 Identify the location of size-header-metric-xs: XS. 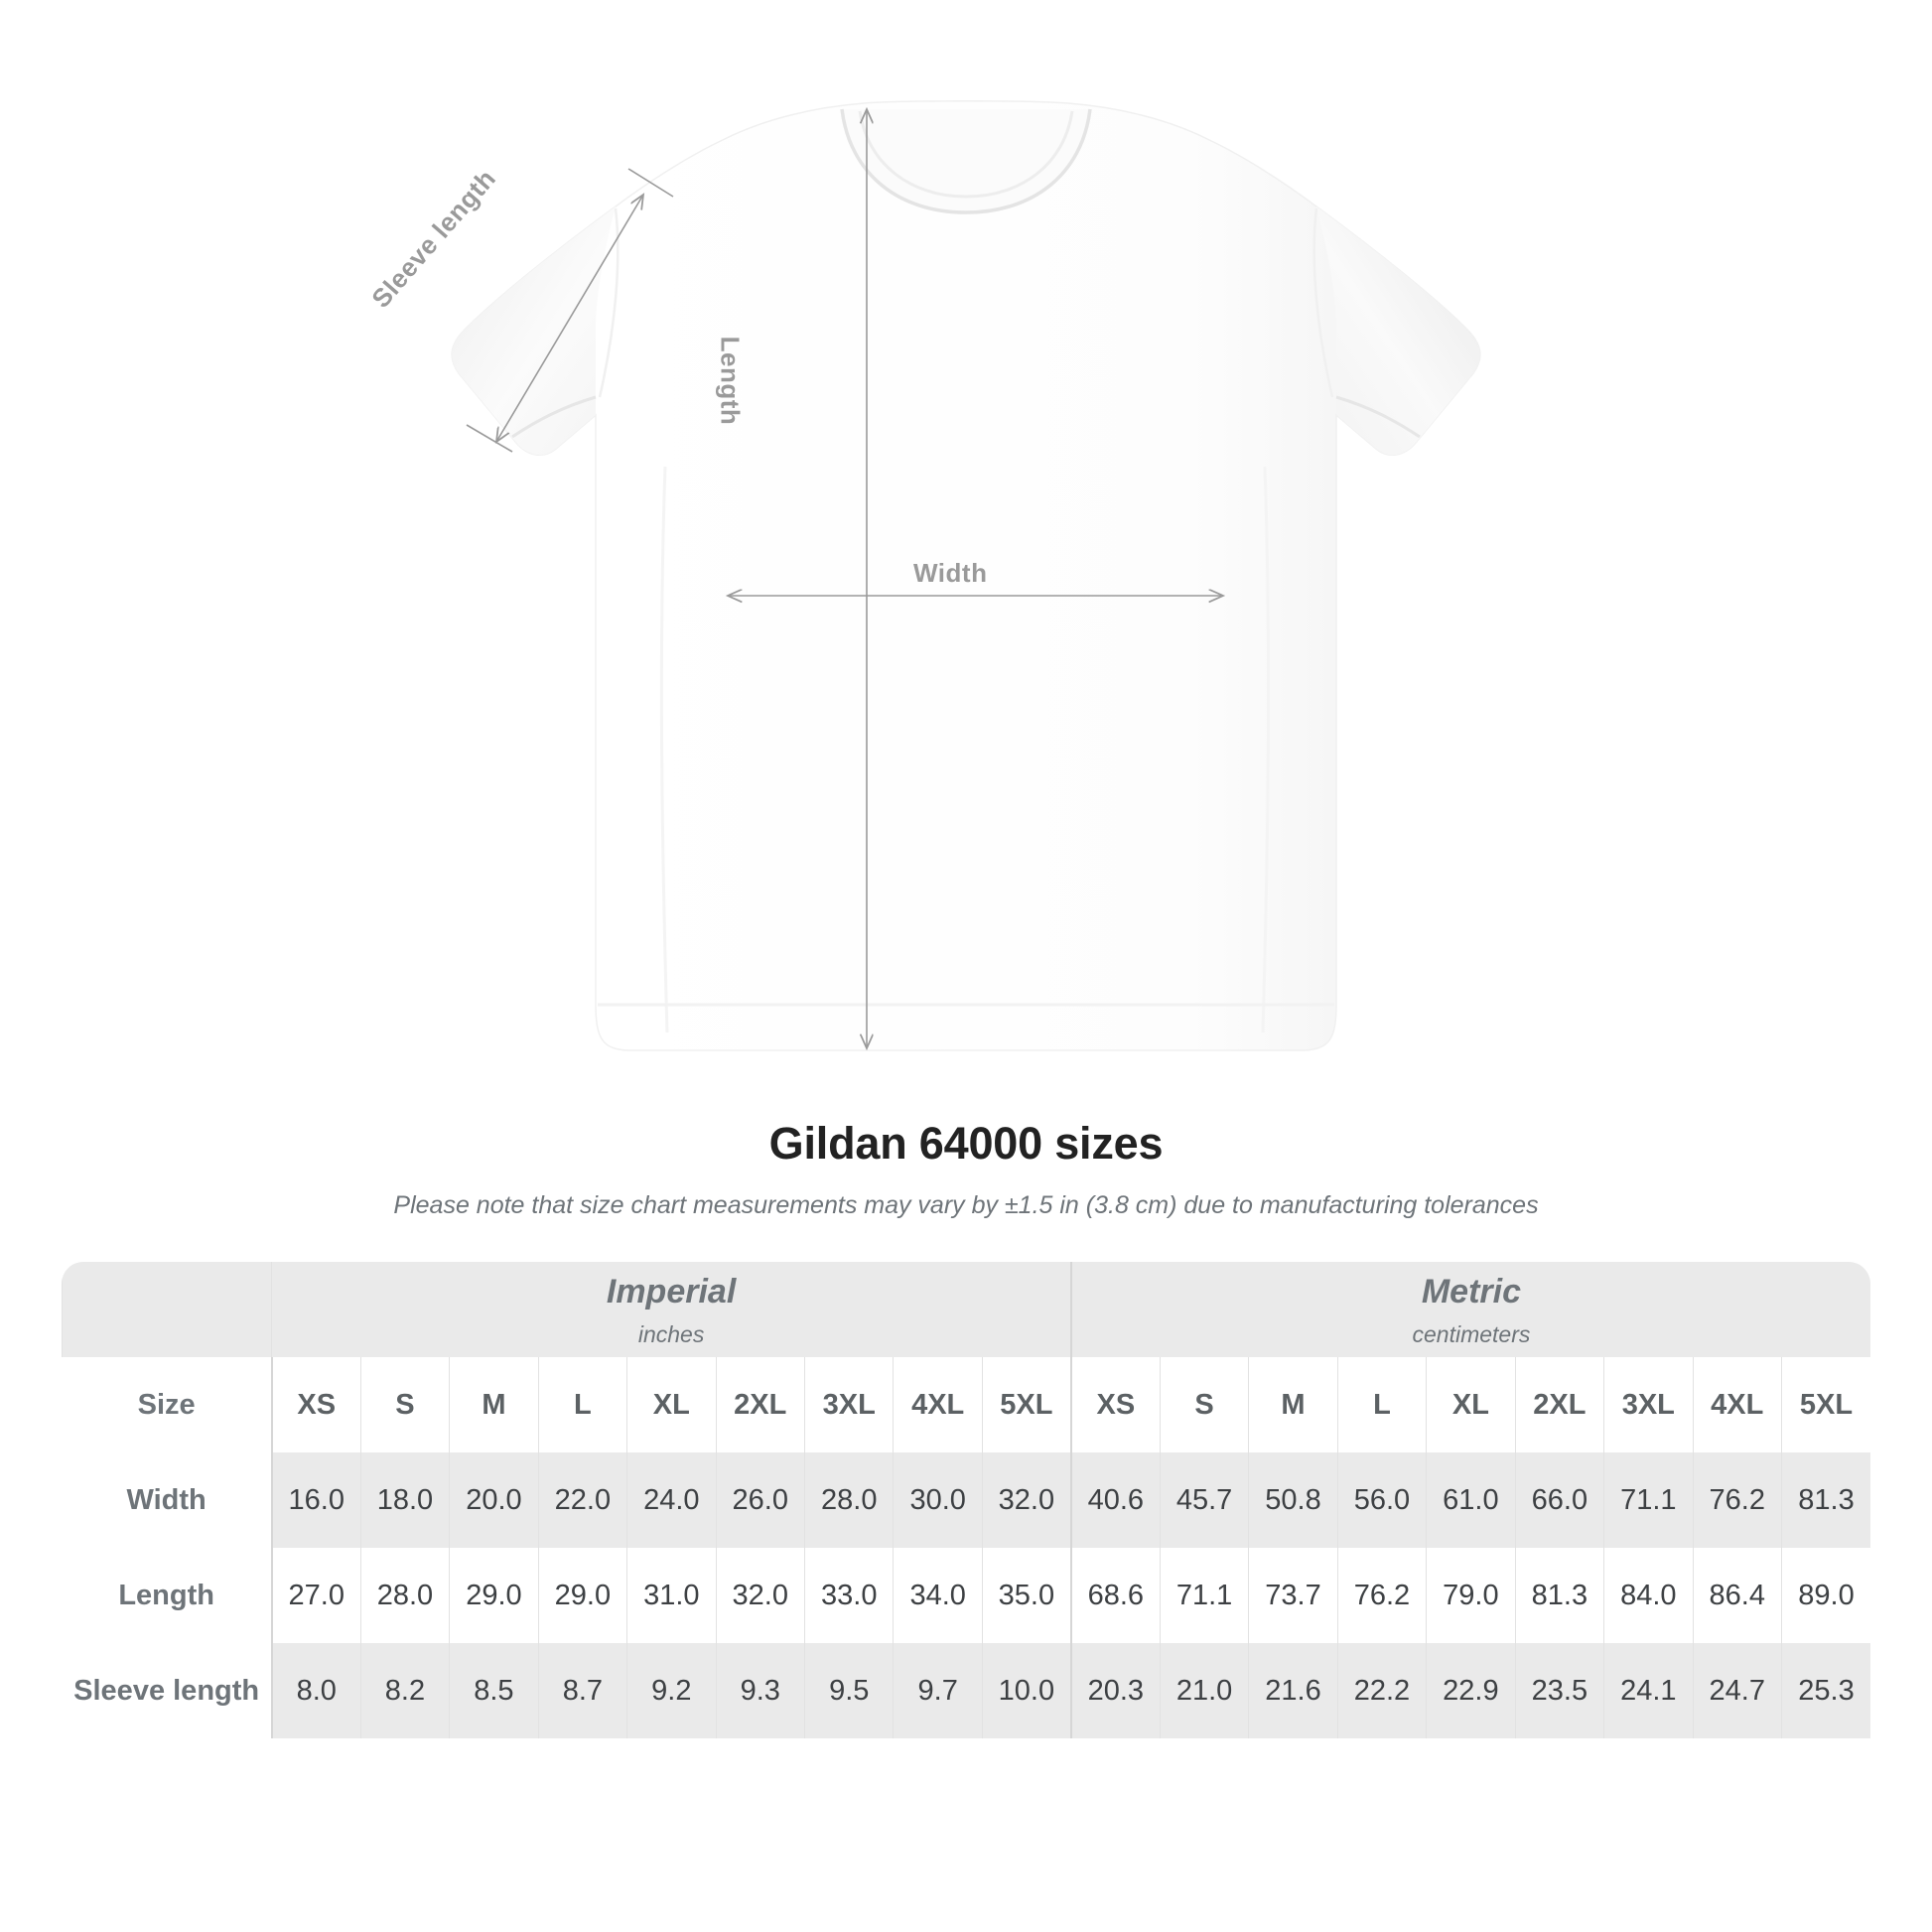
(1115, 1404).